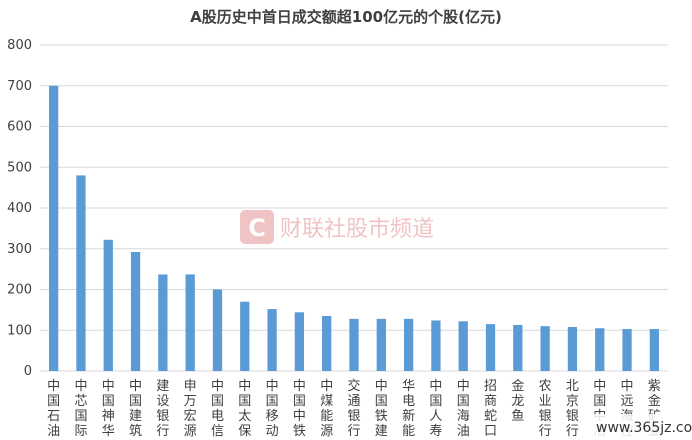 The height and width of the screenshot is (440, 692). What do you see at coordinates (408, 409) in the screenshot?
I see `x-tick-label: 华电新能` at bounding box center [408, 409].